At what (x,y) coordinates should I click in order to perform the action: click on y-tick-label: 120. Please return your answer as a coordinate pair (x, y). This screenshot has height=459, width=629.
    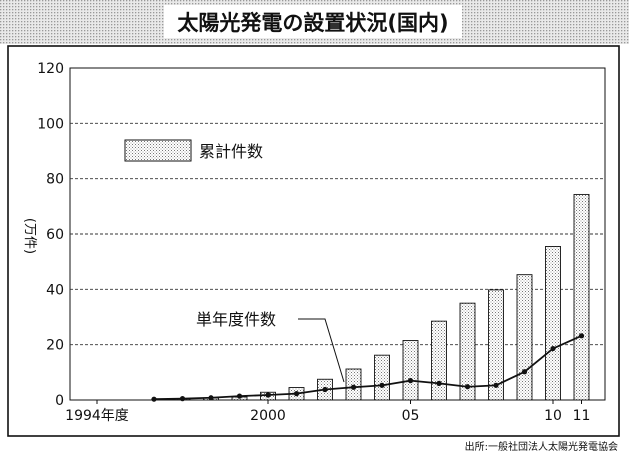
    Looking at the image, I should click on (50, 69).